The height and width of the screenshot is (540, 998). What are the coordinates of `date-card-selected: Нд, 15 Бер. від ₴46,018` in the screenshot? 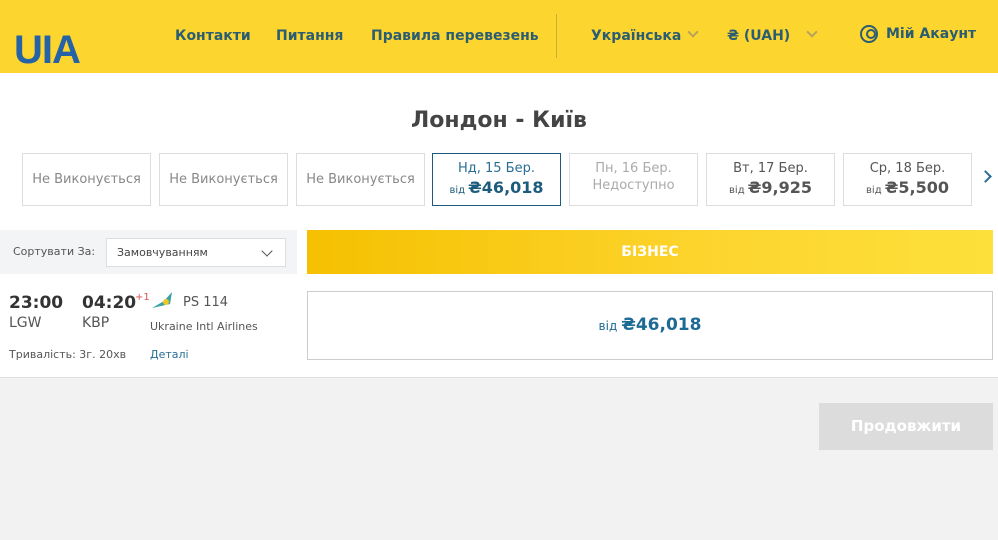 It's located at (496, 179).